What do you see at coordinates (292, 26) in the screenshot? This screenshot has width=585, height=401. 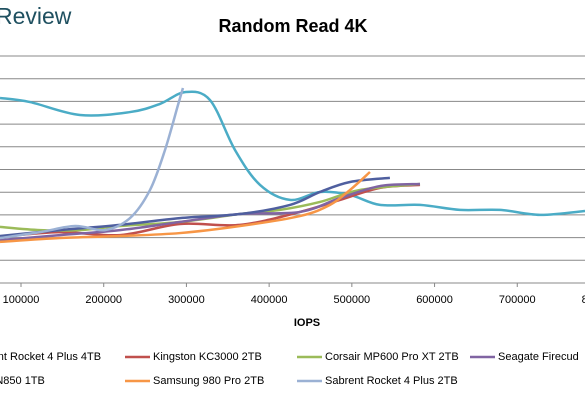 I see `chart-title: Random Read 4K` at bounding box center [292, 26].